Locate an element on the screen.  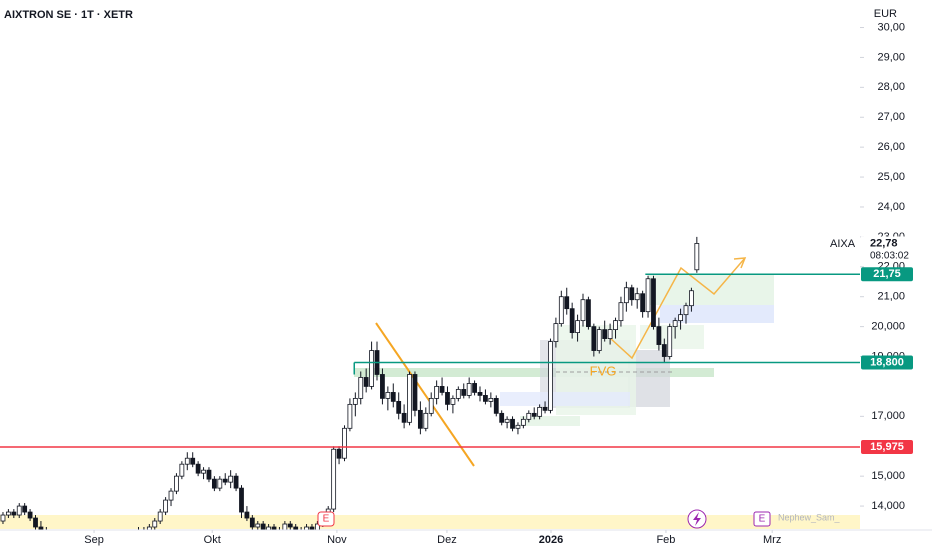
level-label: 21,75 is located at coordinates (887, 274).